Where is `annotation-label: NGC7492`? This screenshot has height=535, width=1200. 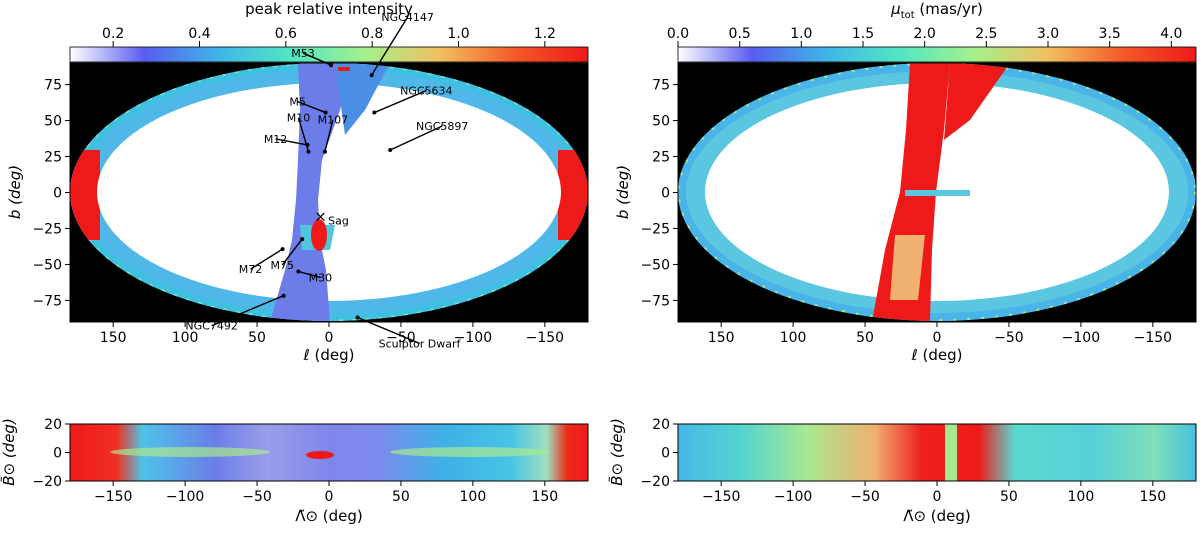
annotation-label: NGC7492 is located at coordinates (211, 326).